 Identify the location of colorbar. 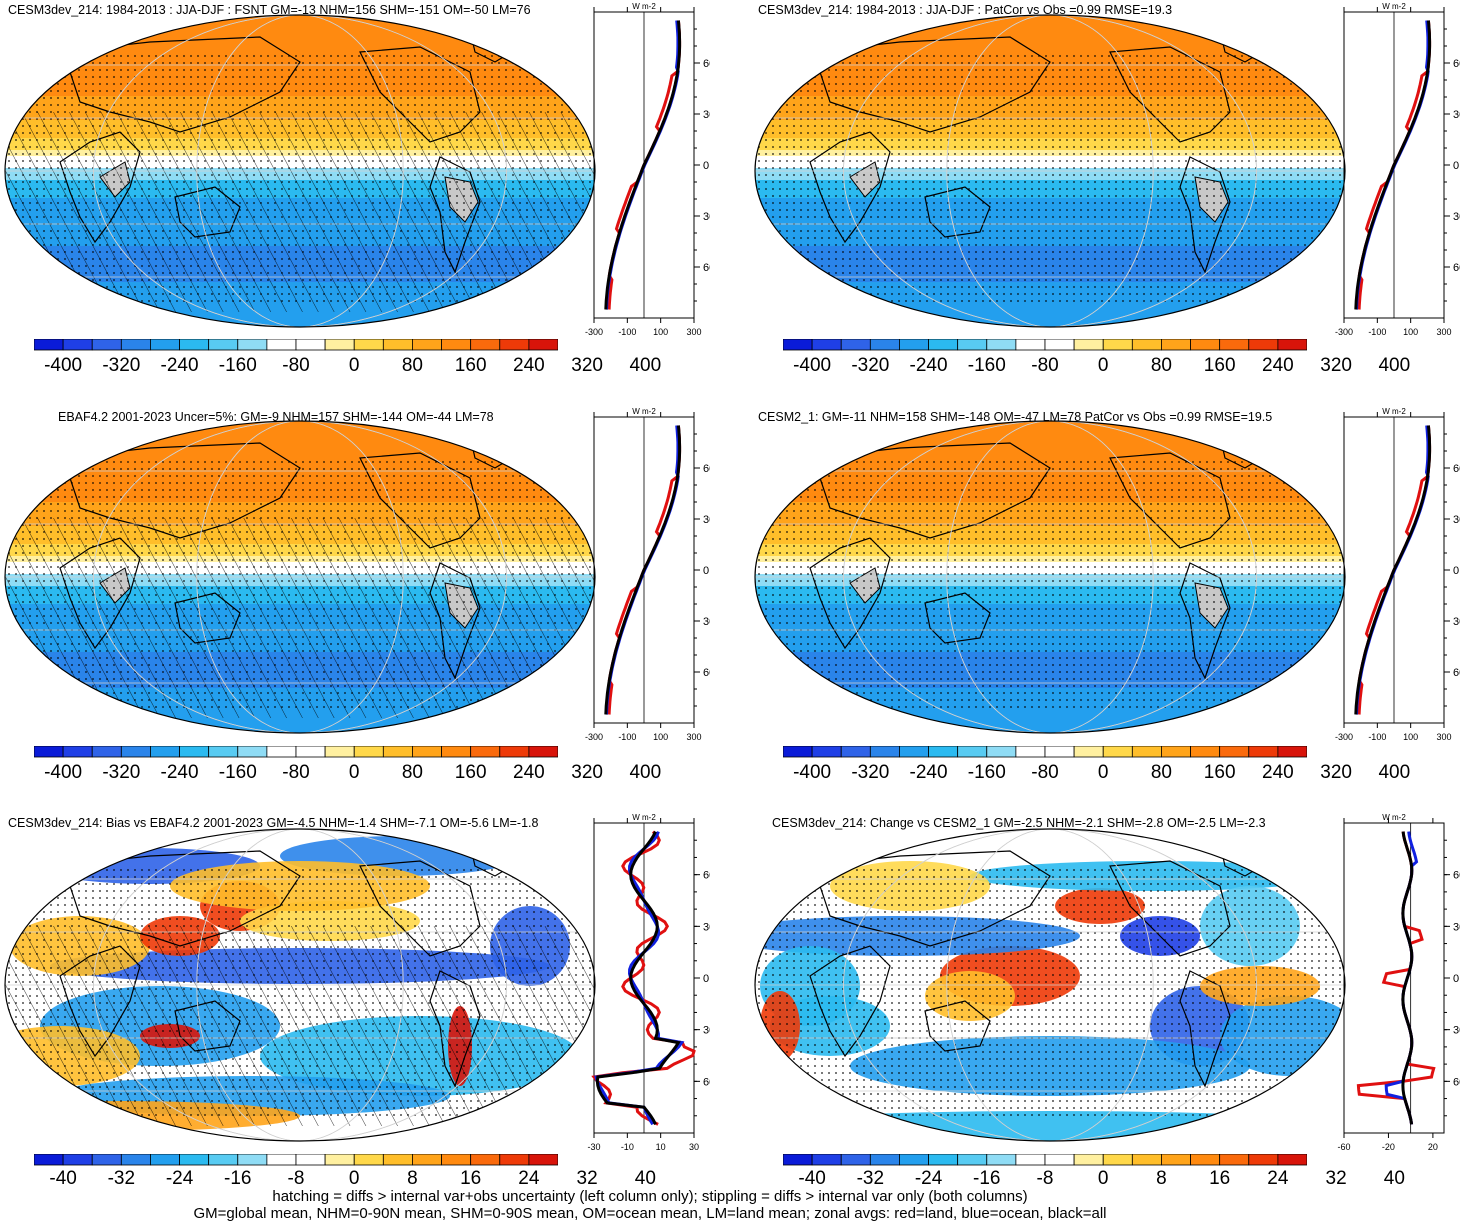
(1045, 1160).